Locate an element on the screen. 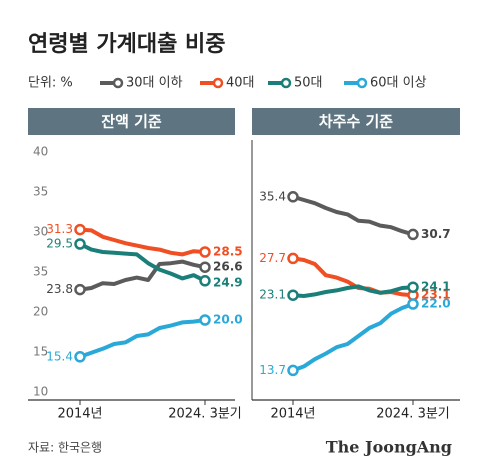 This screenshot has width=480, height=475. data-label: 31.3 is located at coordinates (59, 229).